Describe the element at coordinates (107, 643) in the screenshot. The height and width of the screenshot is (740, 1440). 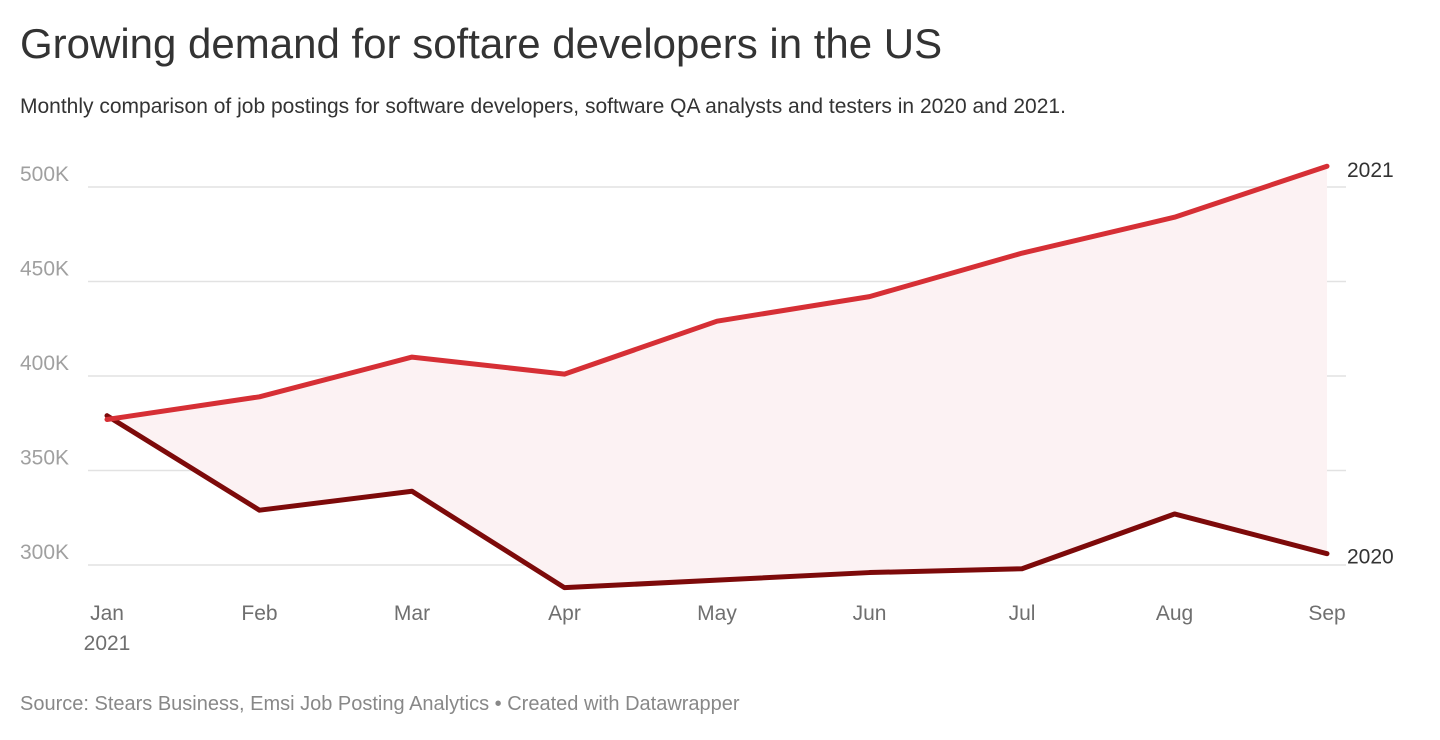
I see `x-tick-sublabel-year: 2021` at that location.